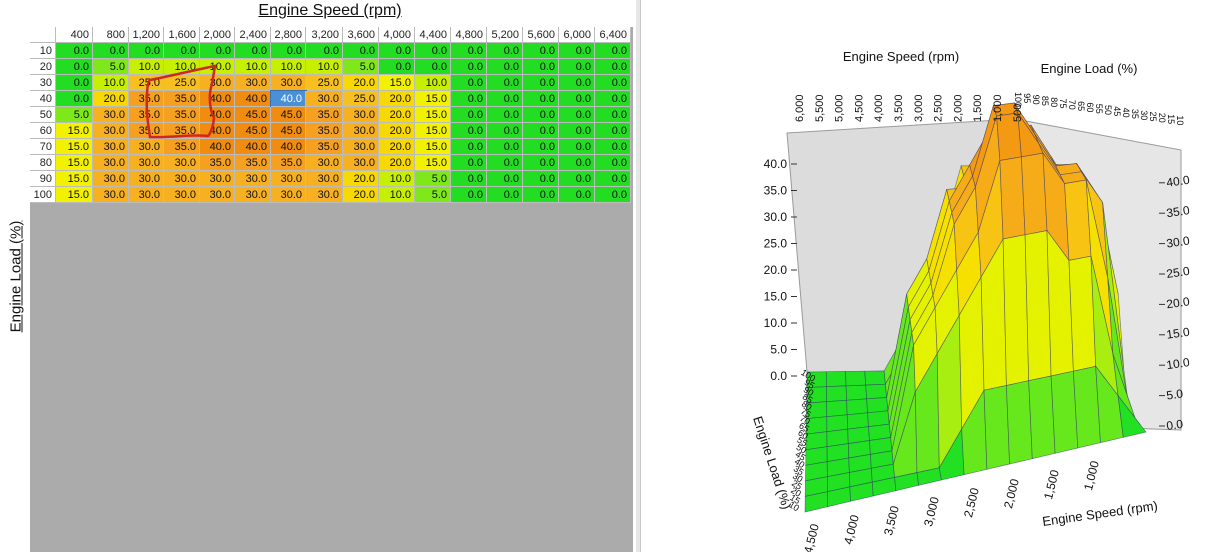  Describe the element at coordinates (43, 179) in the screenshot. I see `row-header: 90` at that location.